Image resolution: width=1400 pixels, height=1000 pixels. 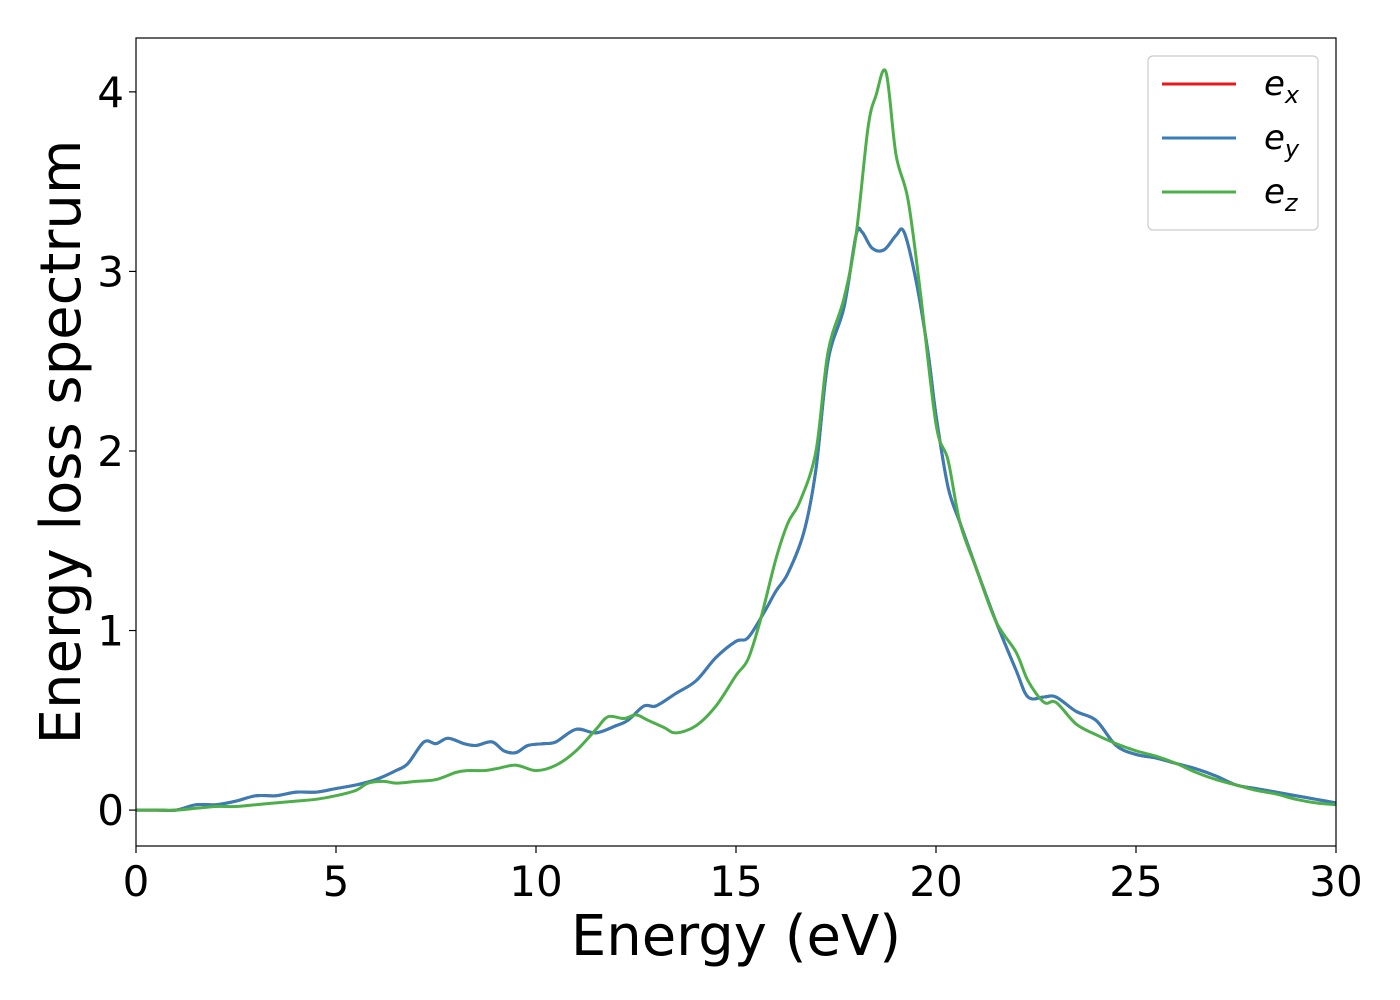 I want to click on y-tick-label: 2, so click(x=110, y=451).